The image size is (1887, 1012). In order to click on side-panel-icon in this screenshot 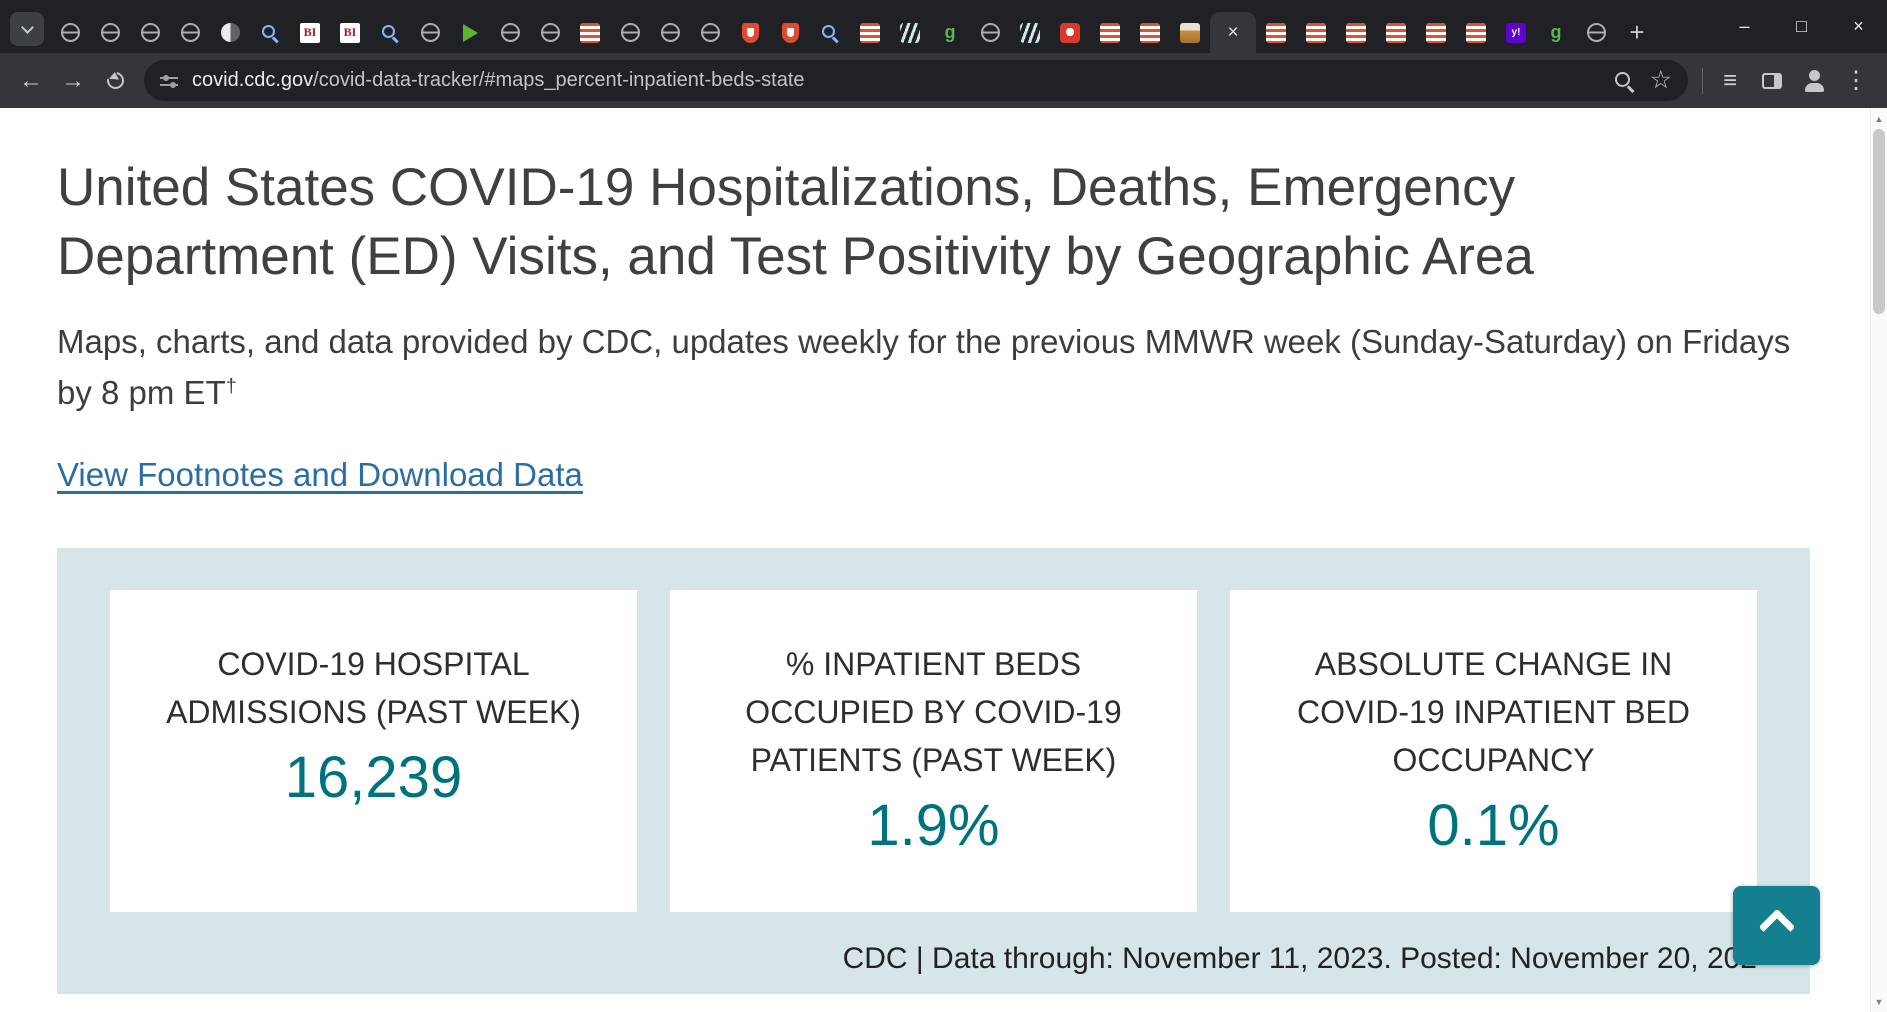, I will do `click(1772, 80)`.